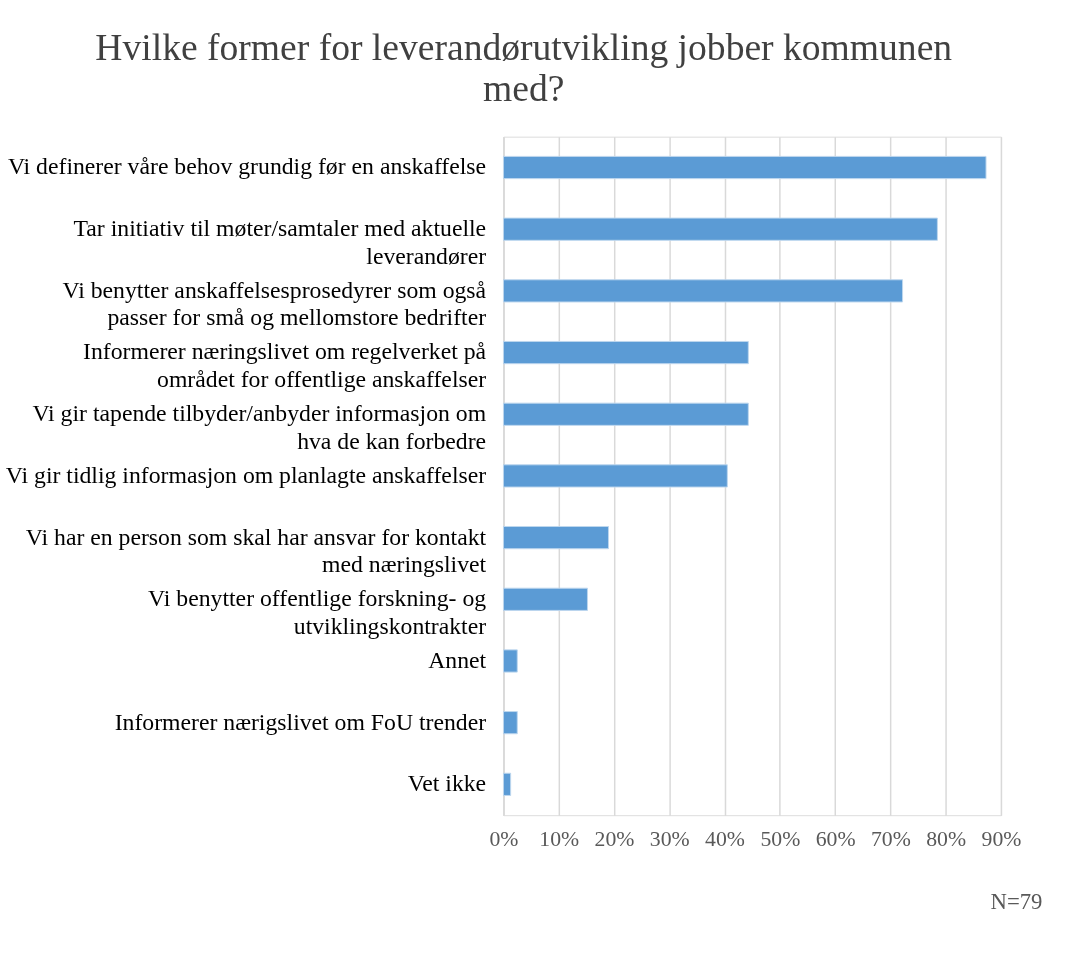  Describe the element at coordinates (614, 839) in the screenshot. I see `x-tick-label: 20%` at that location.